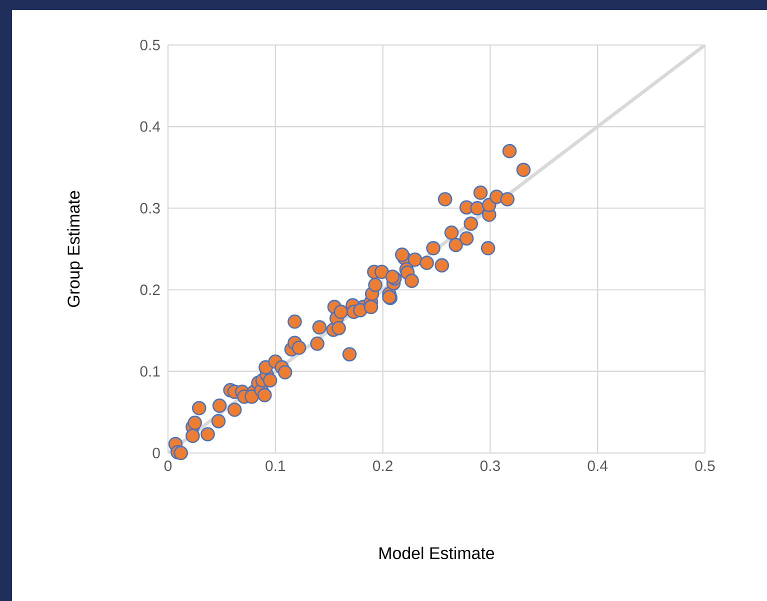 Image resolution: width=767 pixels, height=601 pixels. I want to click on x-tick-label: 0.5, so click(705, 466).